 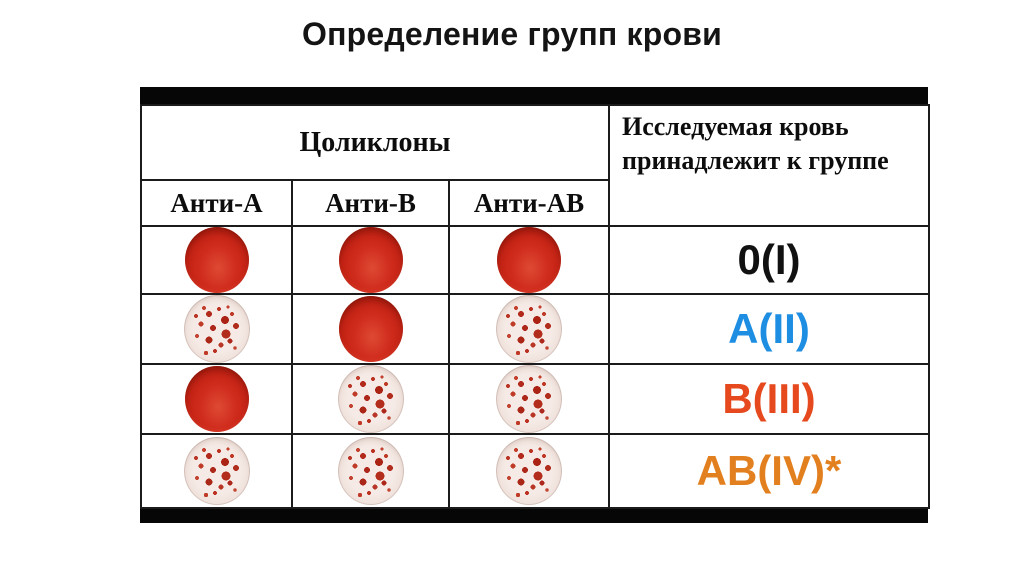 I want to click on table-row-group-0: 0(I), so click(x=535, y=260).